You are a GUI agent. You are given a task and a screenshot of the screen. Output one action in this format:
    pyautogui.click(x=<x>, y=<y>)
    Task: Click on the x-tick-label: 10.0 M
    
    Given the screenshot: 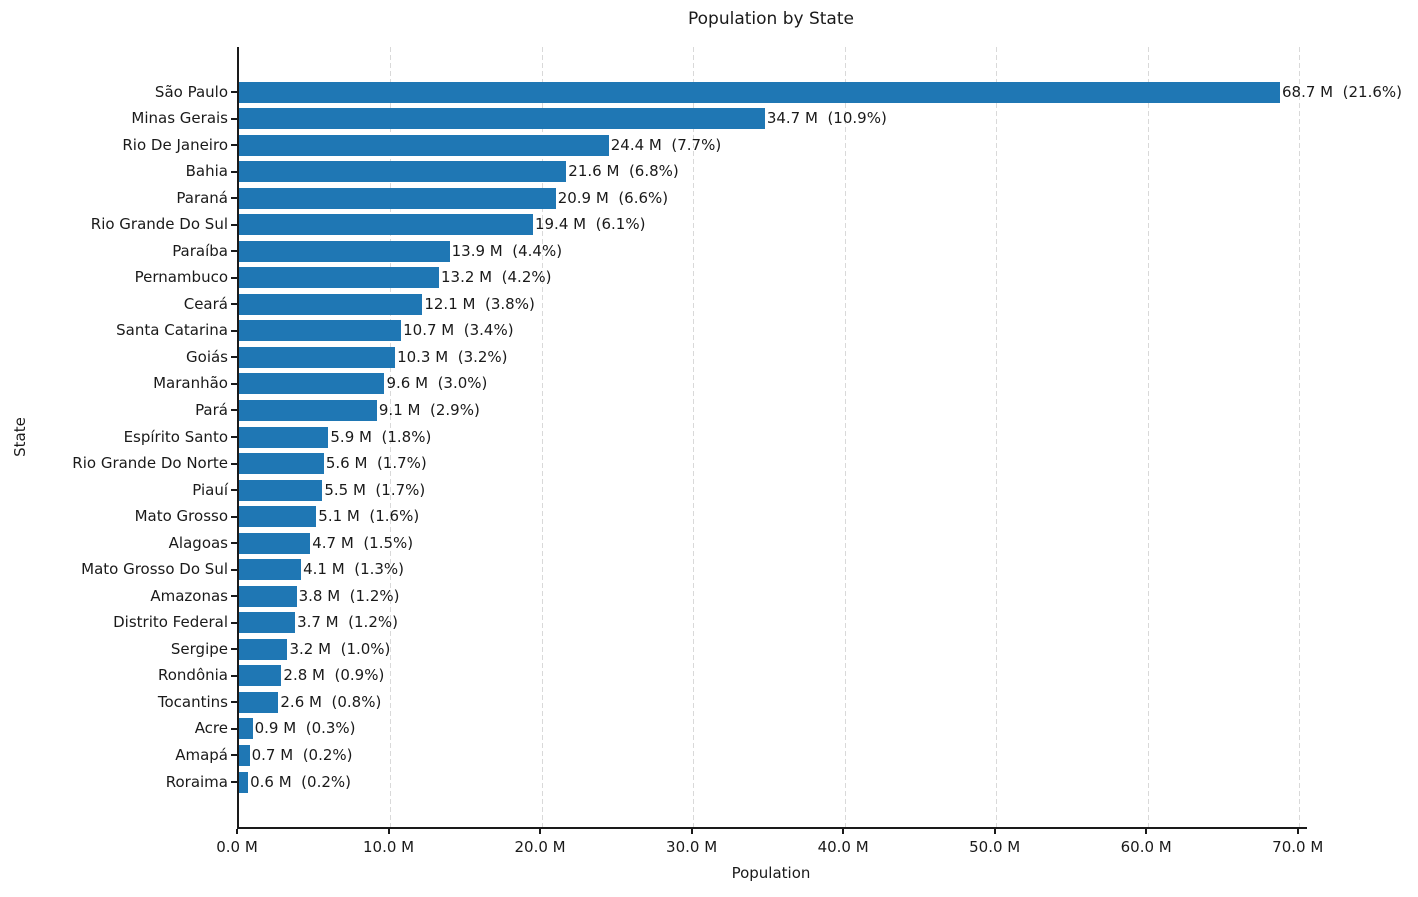 What is the action you would take?
    pyautogui.click(x=388, y=847)
    